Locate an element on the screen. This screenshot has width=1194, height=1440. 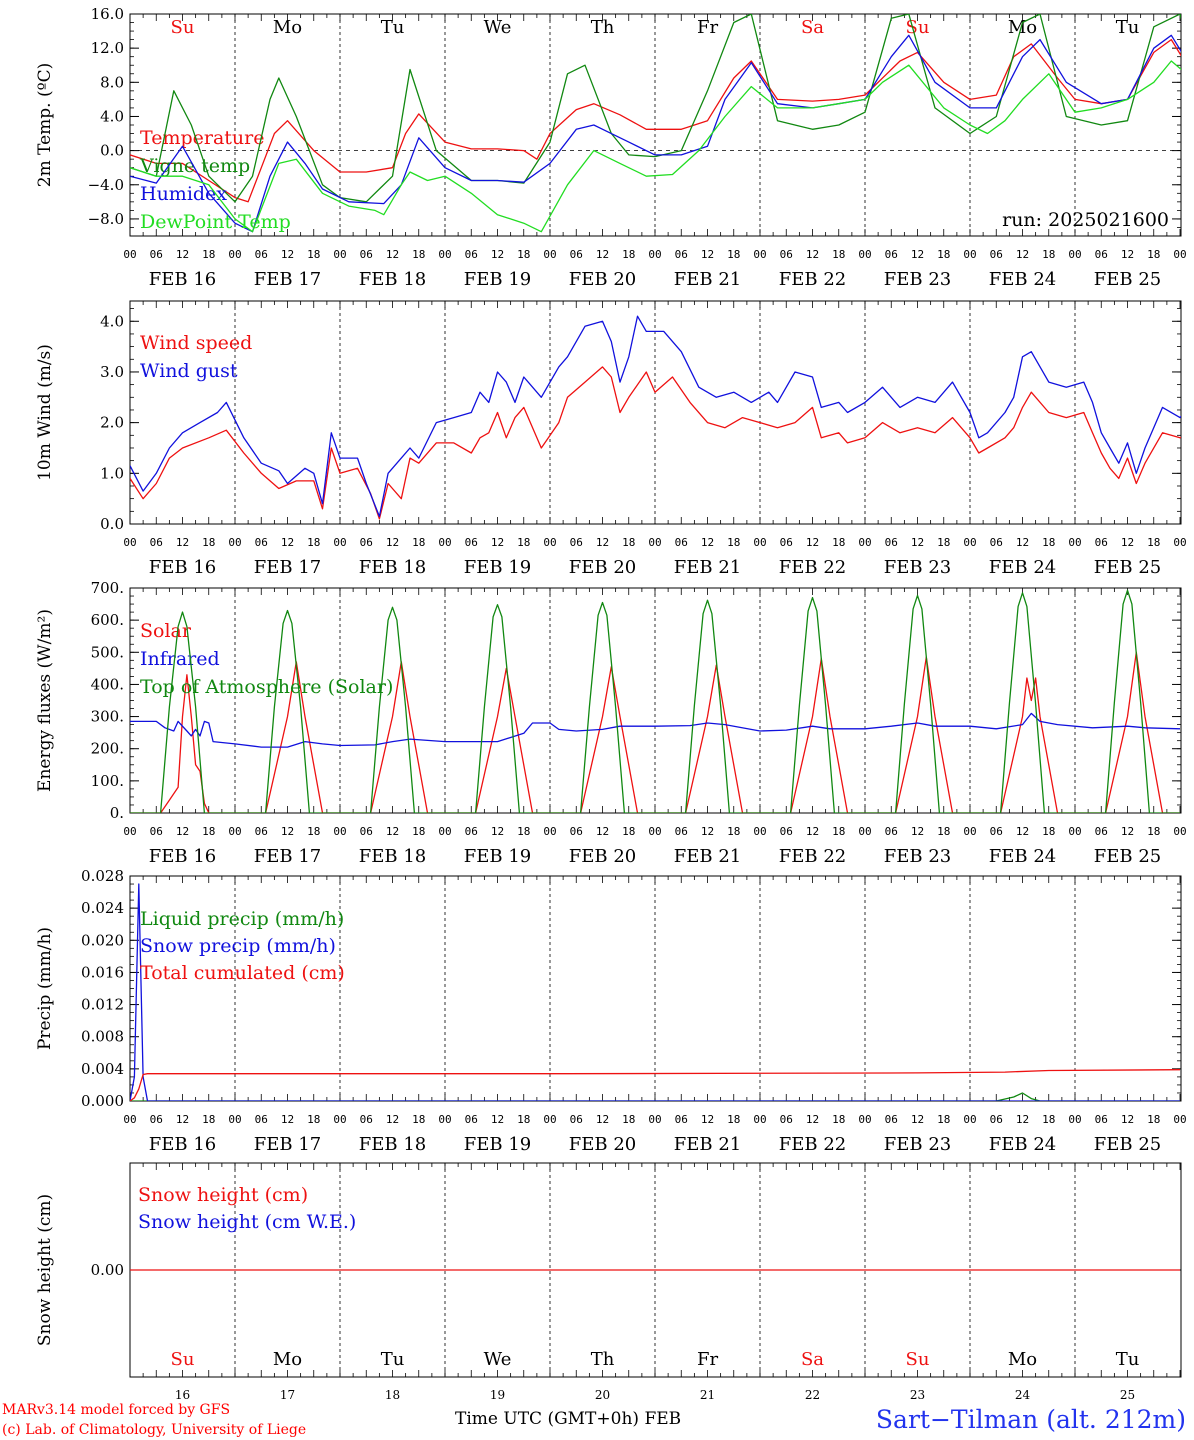
day-number: 16 is located at coordinates (182, 1395).